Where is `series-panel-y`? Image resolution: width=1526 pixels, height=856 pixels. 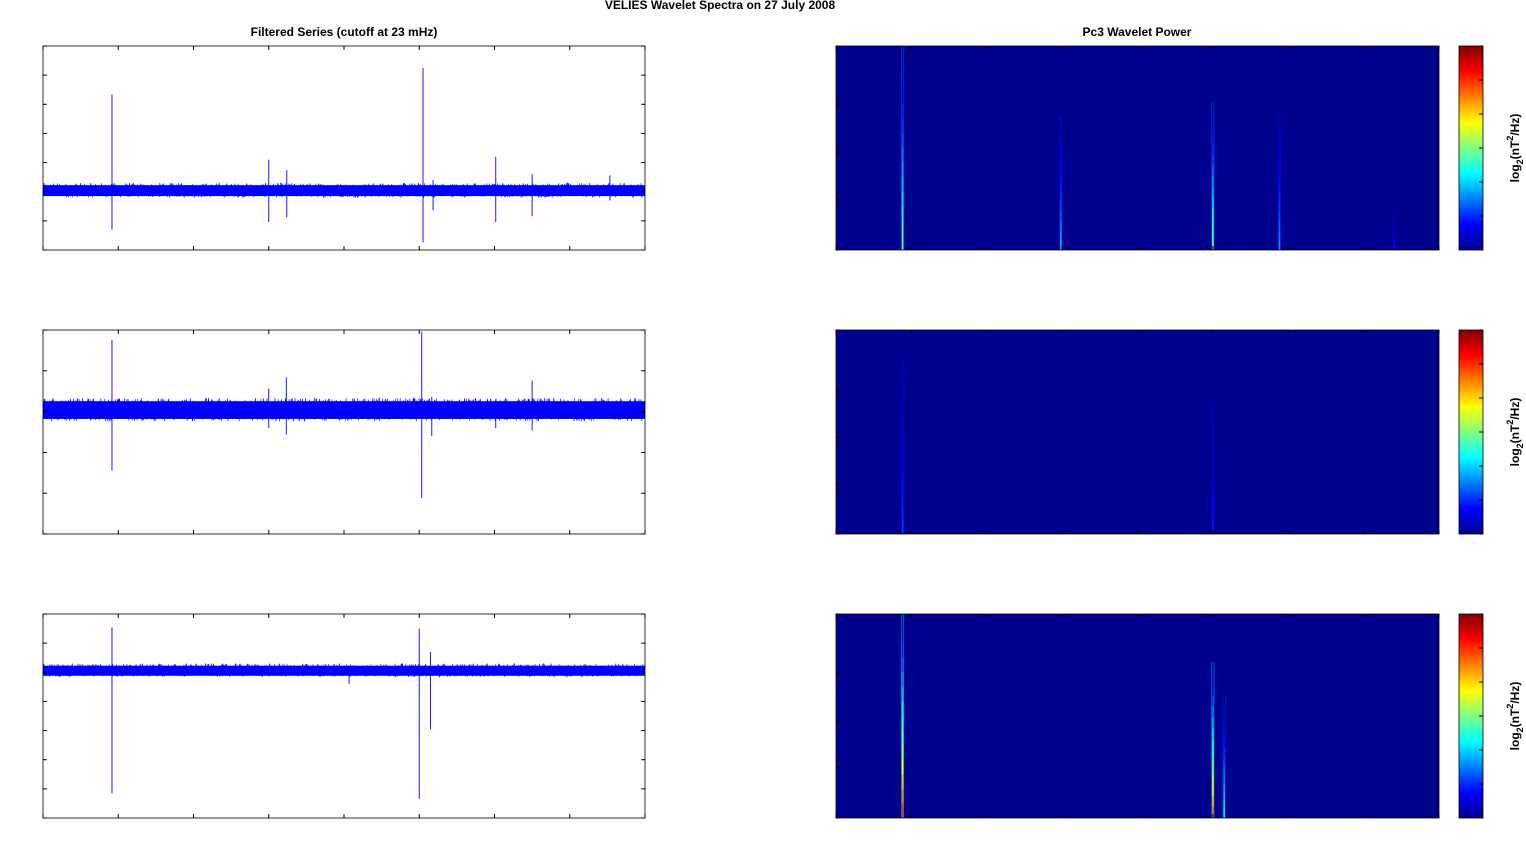 series-panel-y is located at coordinates (344, 432).